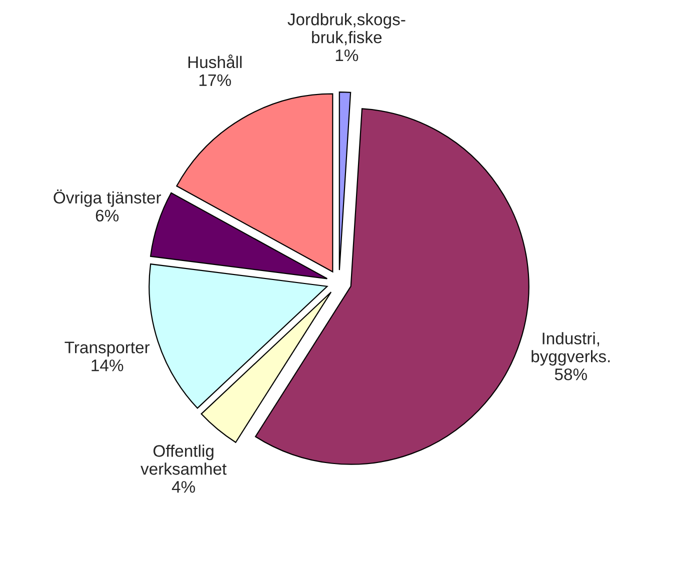 Image resolution: width=678 pixels, height=565 pixels. Describe the element at coordinates (107, 349) in the screenshot. I see `slice-label: Transporter` at that location.